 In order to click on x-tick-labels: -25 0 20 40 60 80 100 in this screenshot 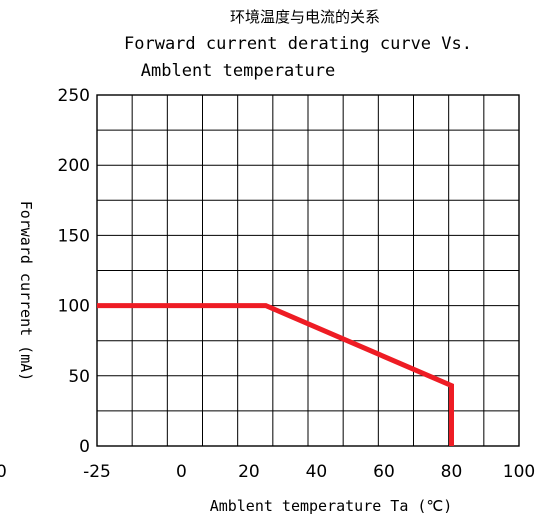, I will do `click(309, 472)`.